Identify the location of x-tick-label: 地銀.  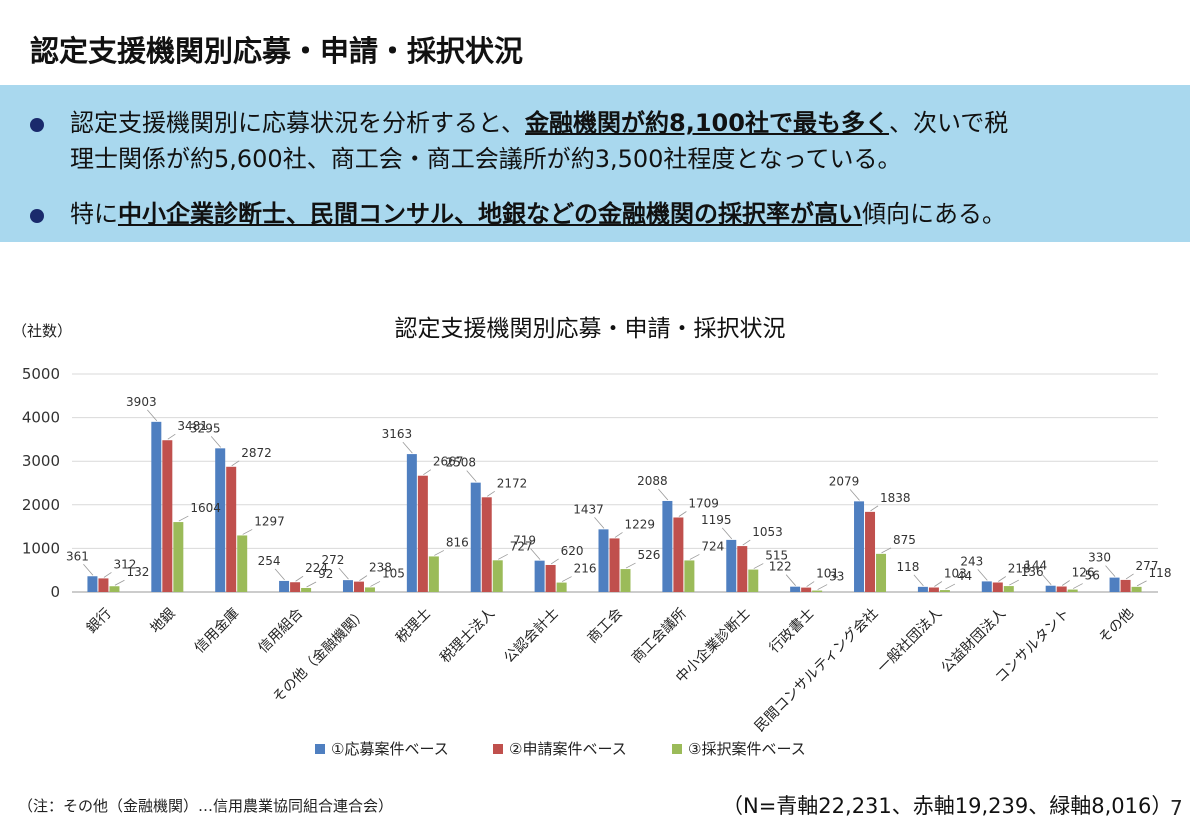
(163, 621).